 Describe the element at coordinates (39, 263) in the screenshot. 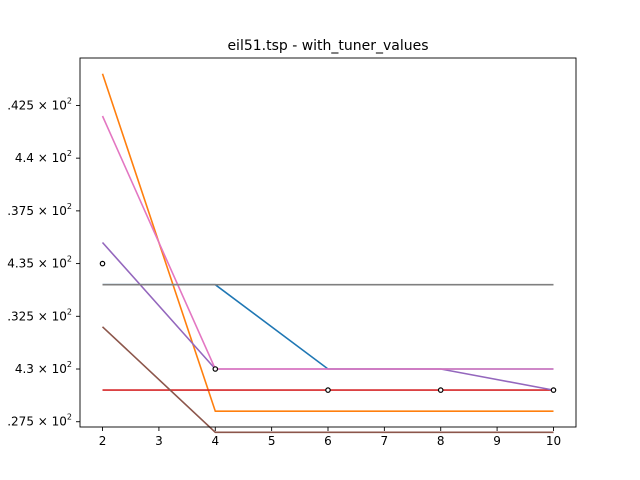

I see `y-tick-label: 4.35 × 10²` at that location.